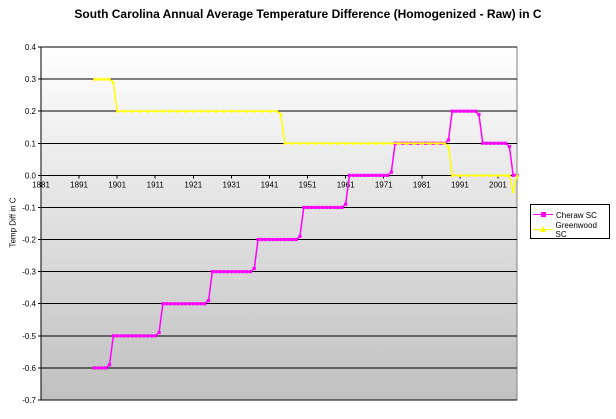  What do you see at coordinates (576, 230) in the screenshot?
I see `legend-label-greenwood: Greenwood SC` at bounding box center [576, 230].